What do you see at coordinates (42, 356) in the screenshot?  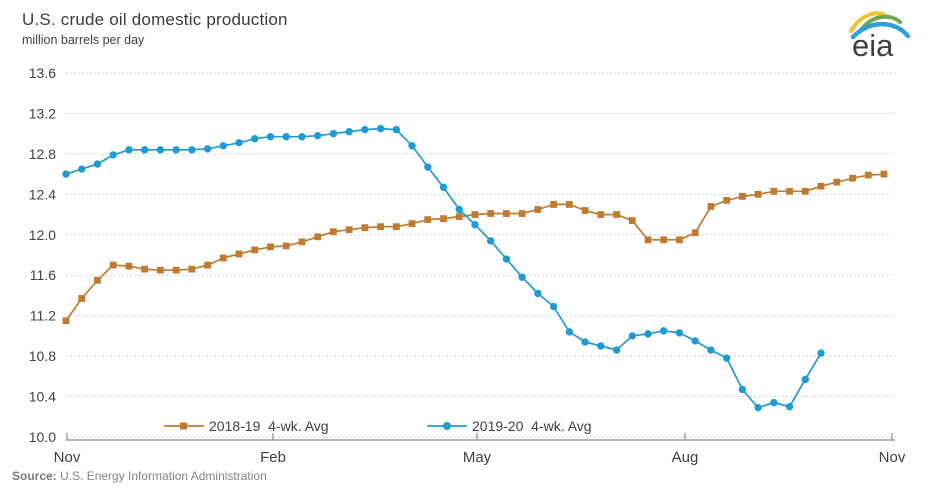 I see `y-tick-label: 10.8` at bounding box center [42, 356].